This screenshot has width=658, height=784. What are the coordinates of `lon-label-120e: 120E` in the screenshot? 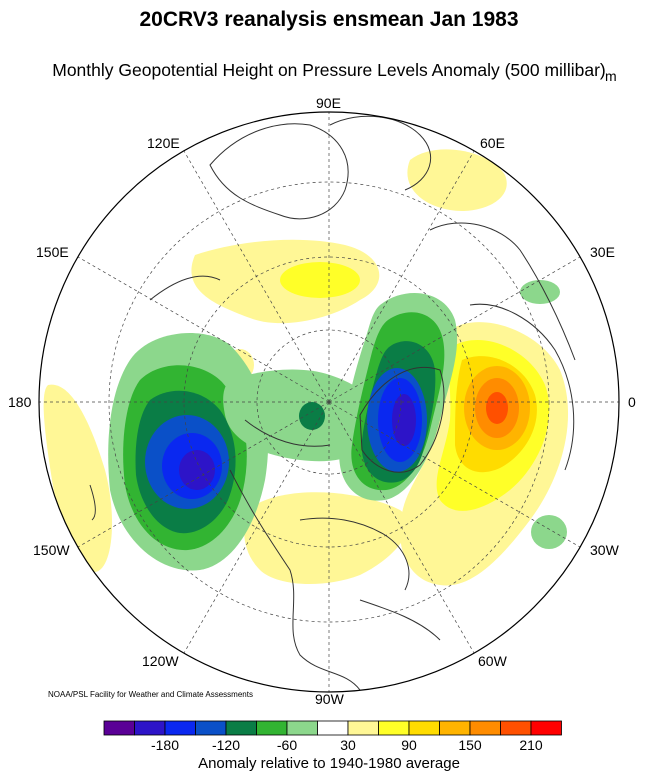 It's located at (163, 143).